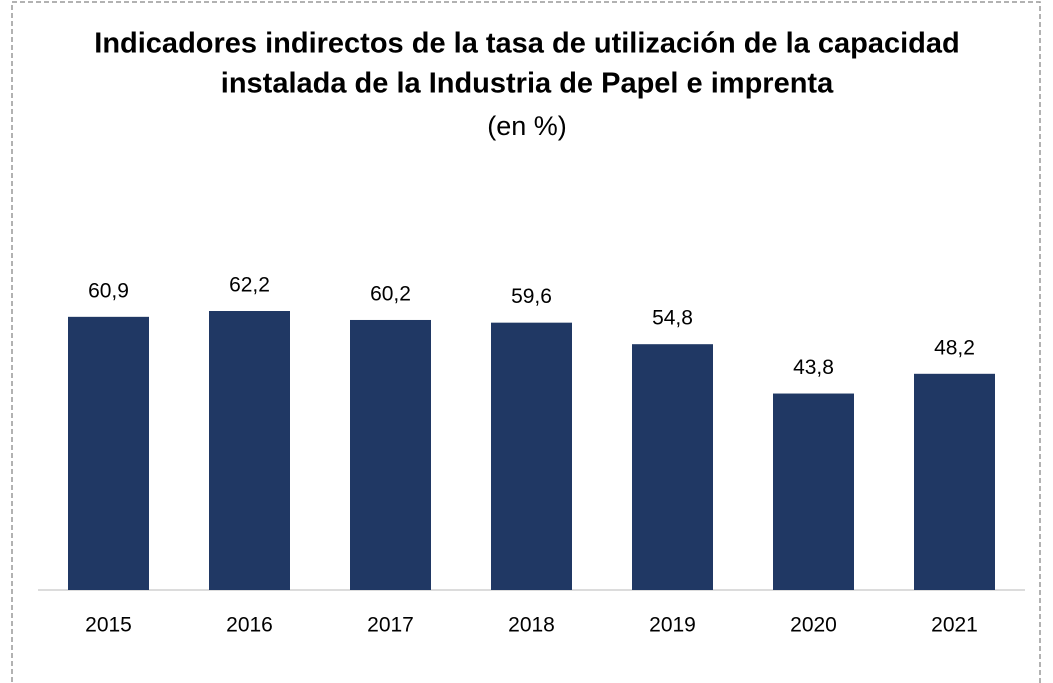  What do you see at coordinates (531, 296) in the screenshot?
I see `data-label: 59,6` at bounding box center [531, 296].